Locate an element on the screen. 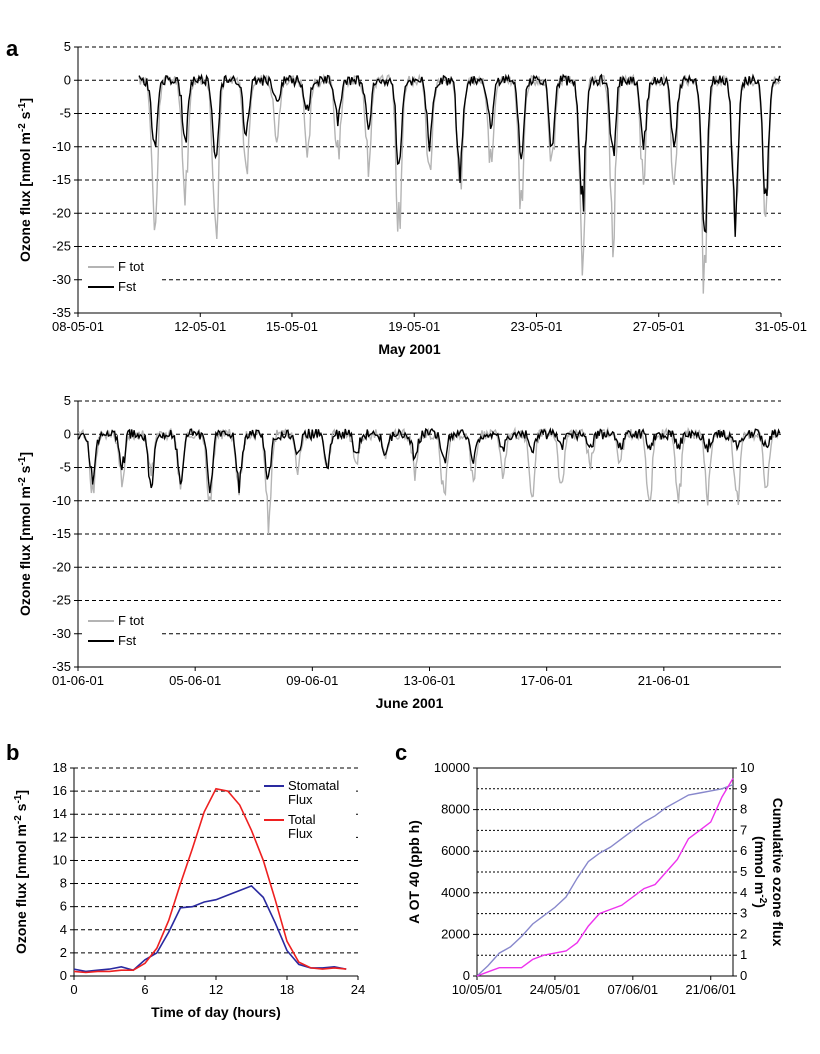 Image resolution: width=820 pixels, height=1054 pixels. legend-label: Stomatal is located at coordinates (313, 785).